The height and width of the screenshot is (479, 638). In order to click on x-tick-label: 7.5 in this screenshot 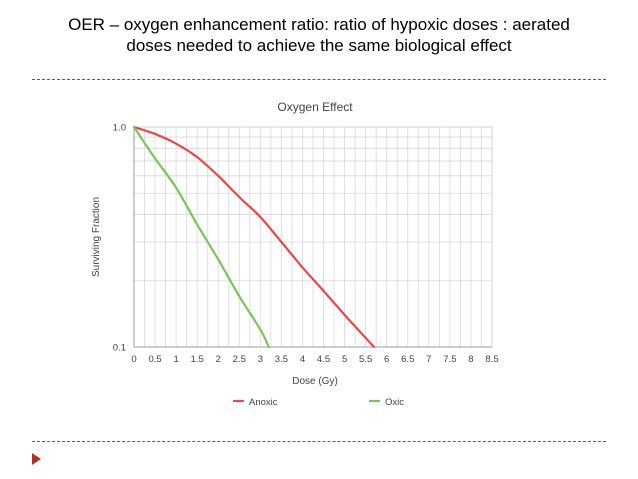, I will do `click(449, 359)`.